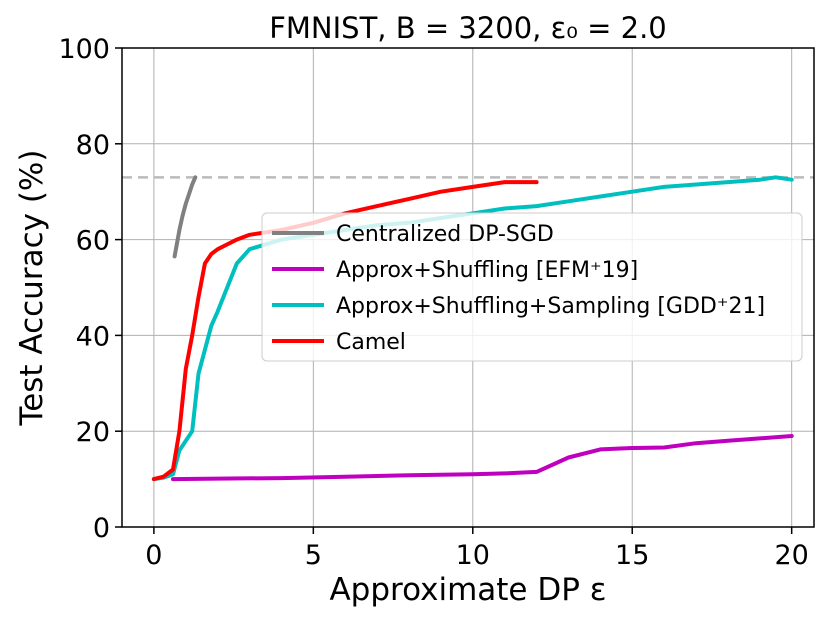  I want to click on y-tick-label-0: 0, so click(101, 528).